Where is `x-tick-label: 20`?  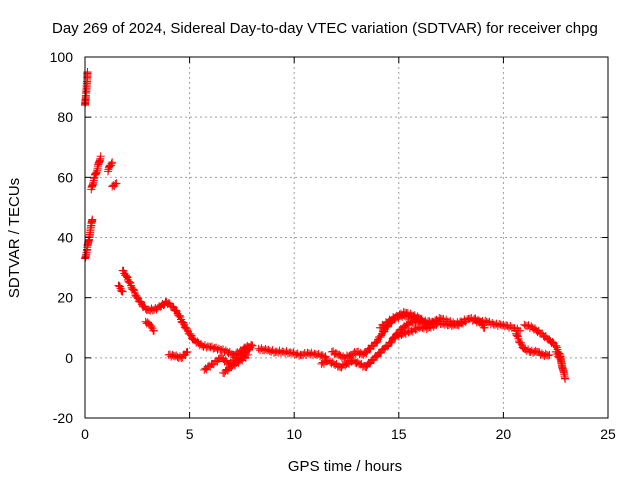
x-tick-label: 20 is located at coordinates (504, 434).